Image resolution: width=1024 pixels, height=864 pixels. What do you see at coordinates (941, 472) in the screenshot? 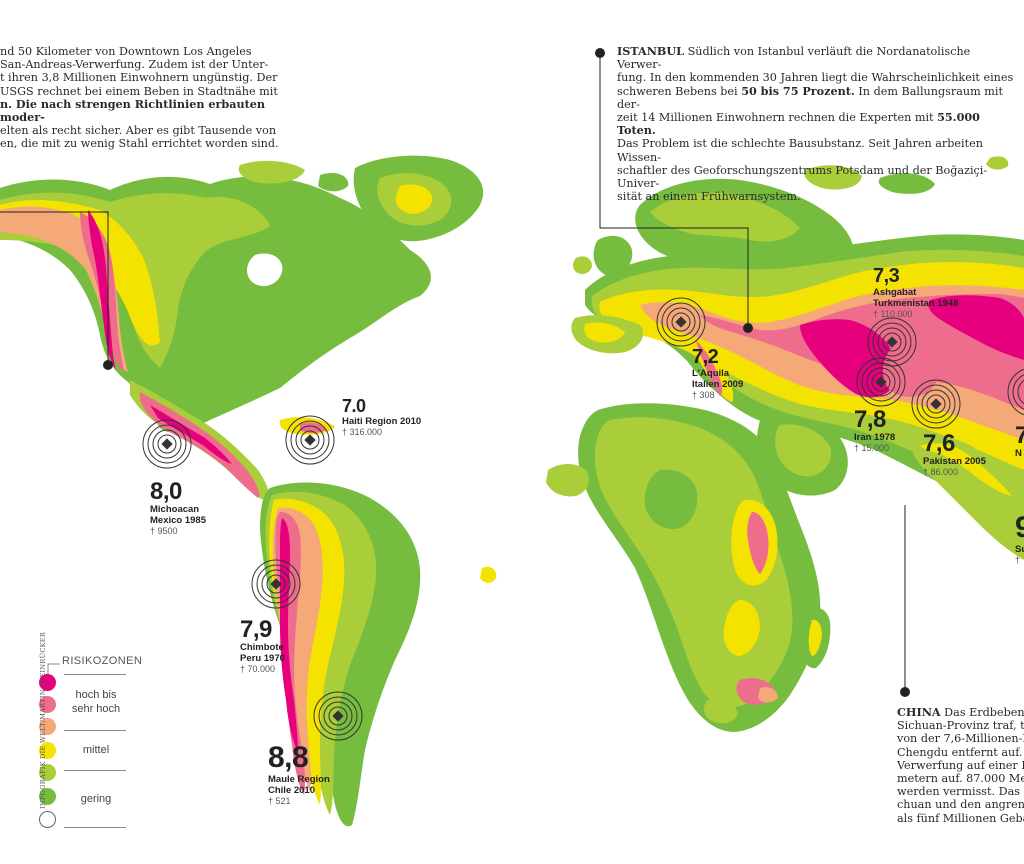
I see `quake-deaths: † 86.000` at bounding box center [941, 472].